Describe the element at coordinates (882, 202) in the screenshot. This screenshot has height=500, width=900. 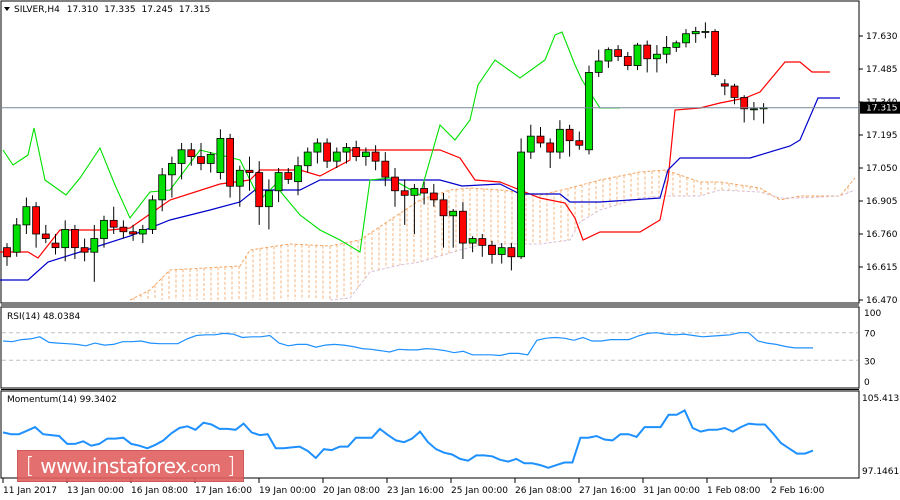
I see `price-tick-label: 16.905` at that location.